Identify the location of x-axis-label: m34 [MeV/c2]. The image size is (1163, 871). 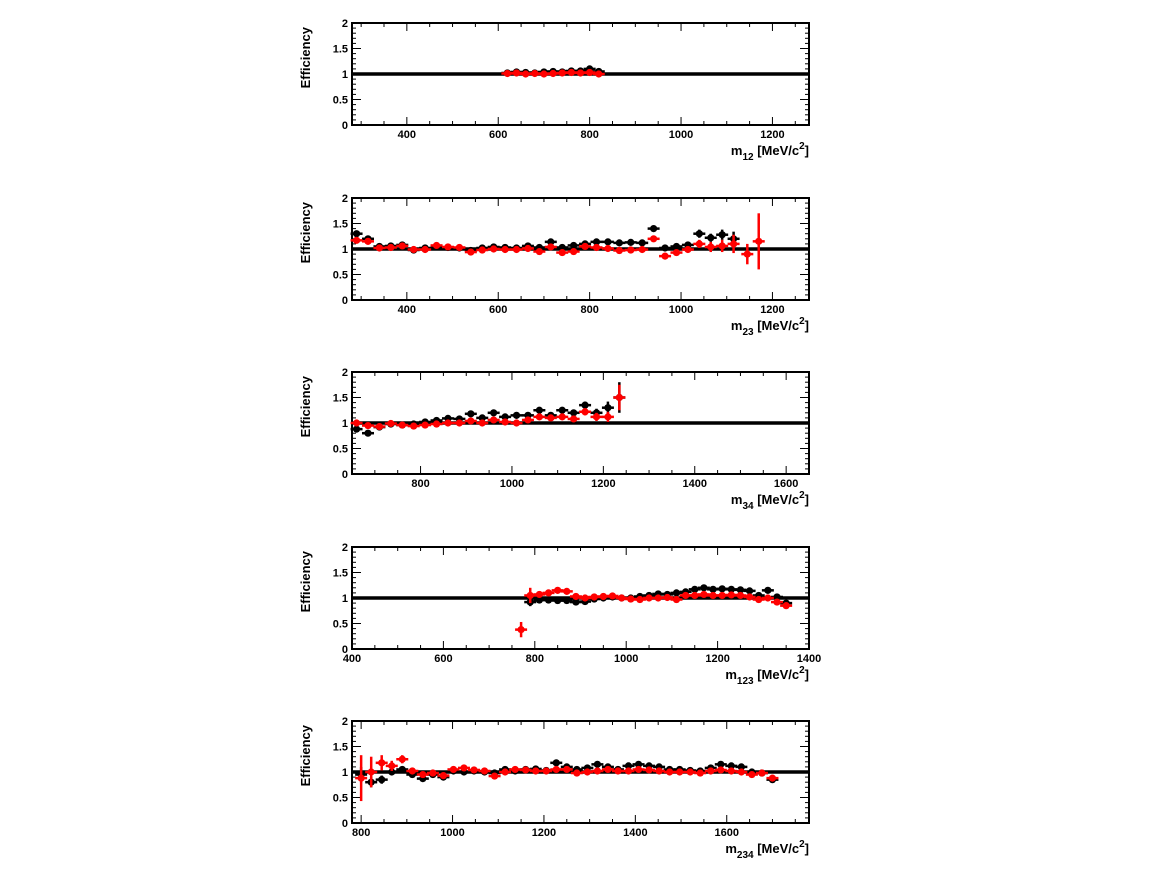
(770, 501).